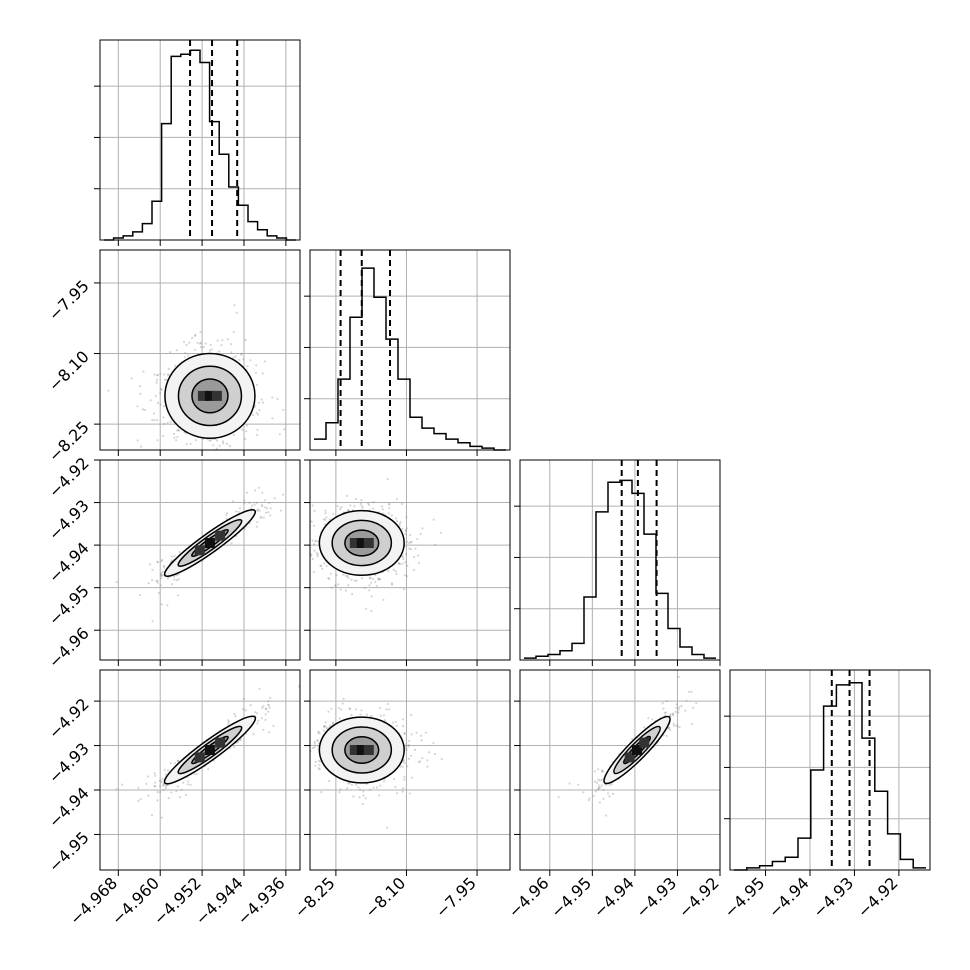  What do you see at coordinates (200, 770) in the screenshot?
I see `panel-frame` at bounding box center [200, 770].